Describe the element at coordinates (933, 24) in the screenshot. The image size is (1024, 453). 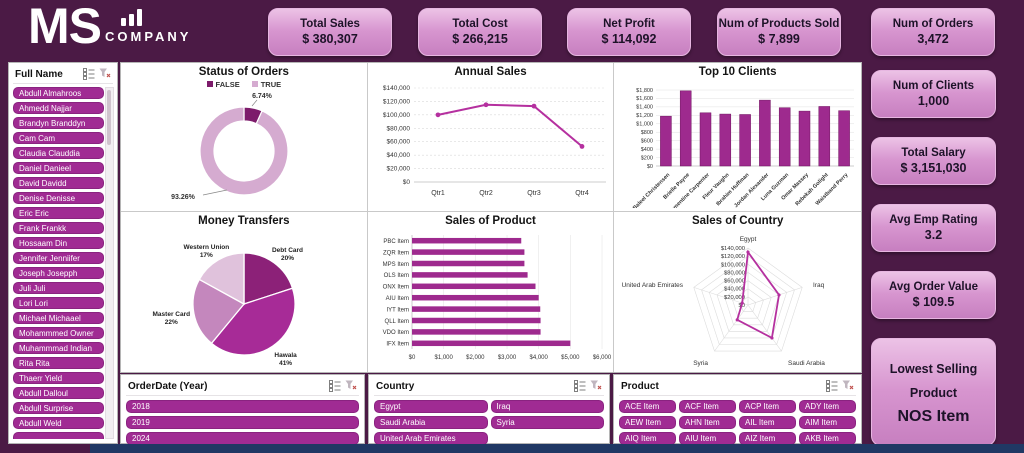
I see `kpi-label: Num of Orders` at that location.